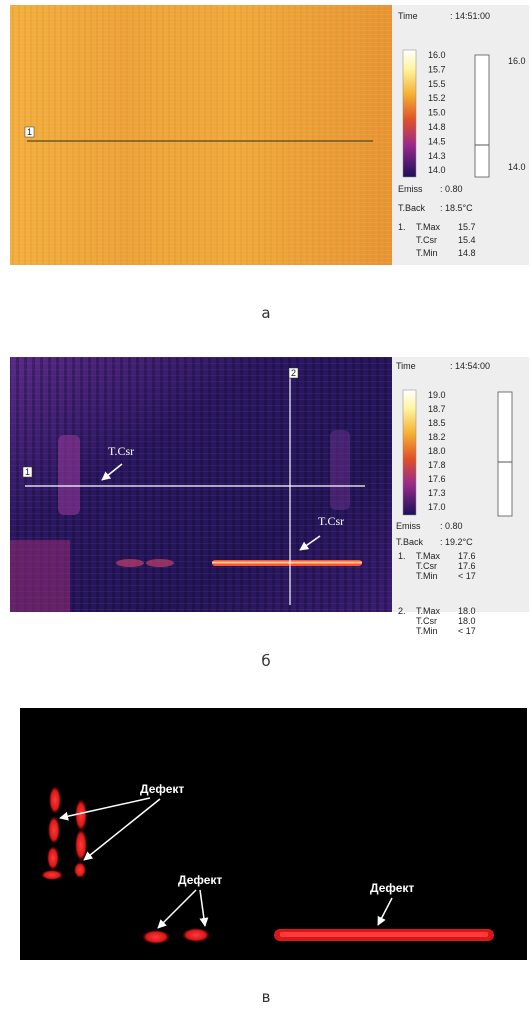 The image size is (531, 1009). I want to click on scale-label: 16.0, so click(437, 55).